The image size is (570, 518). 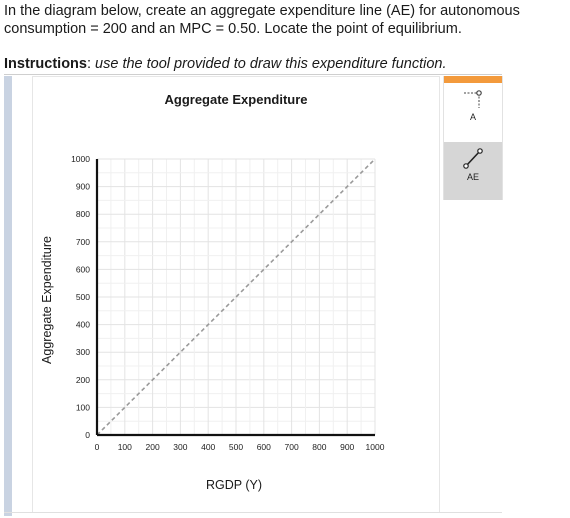 What do you see at coordinates (8, 296) in the screenshot?
I see `panel-left-strip` at bounding box center [8, 296].